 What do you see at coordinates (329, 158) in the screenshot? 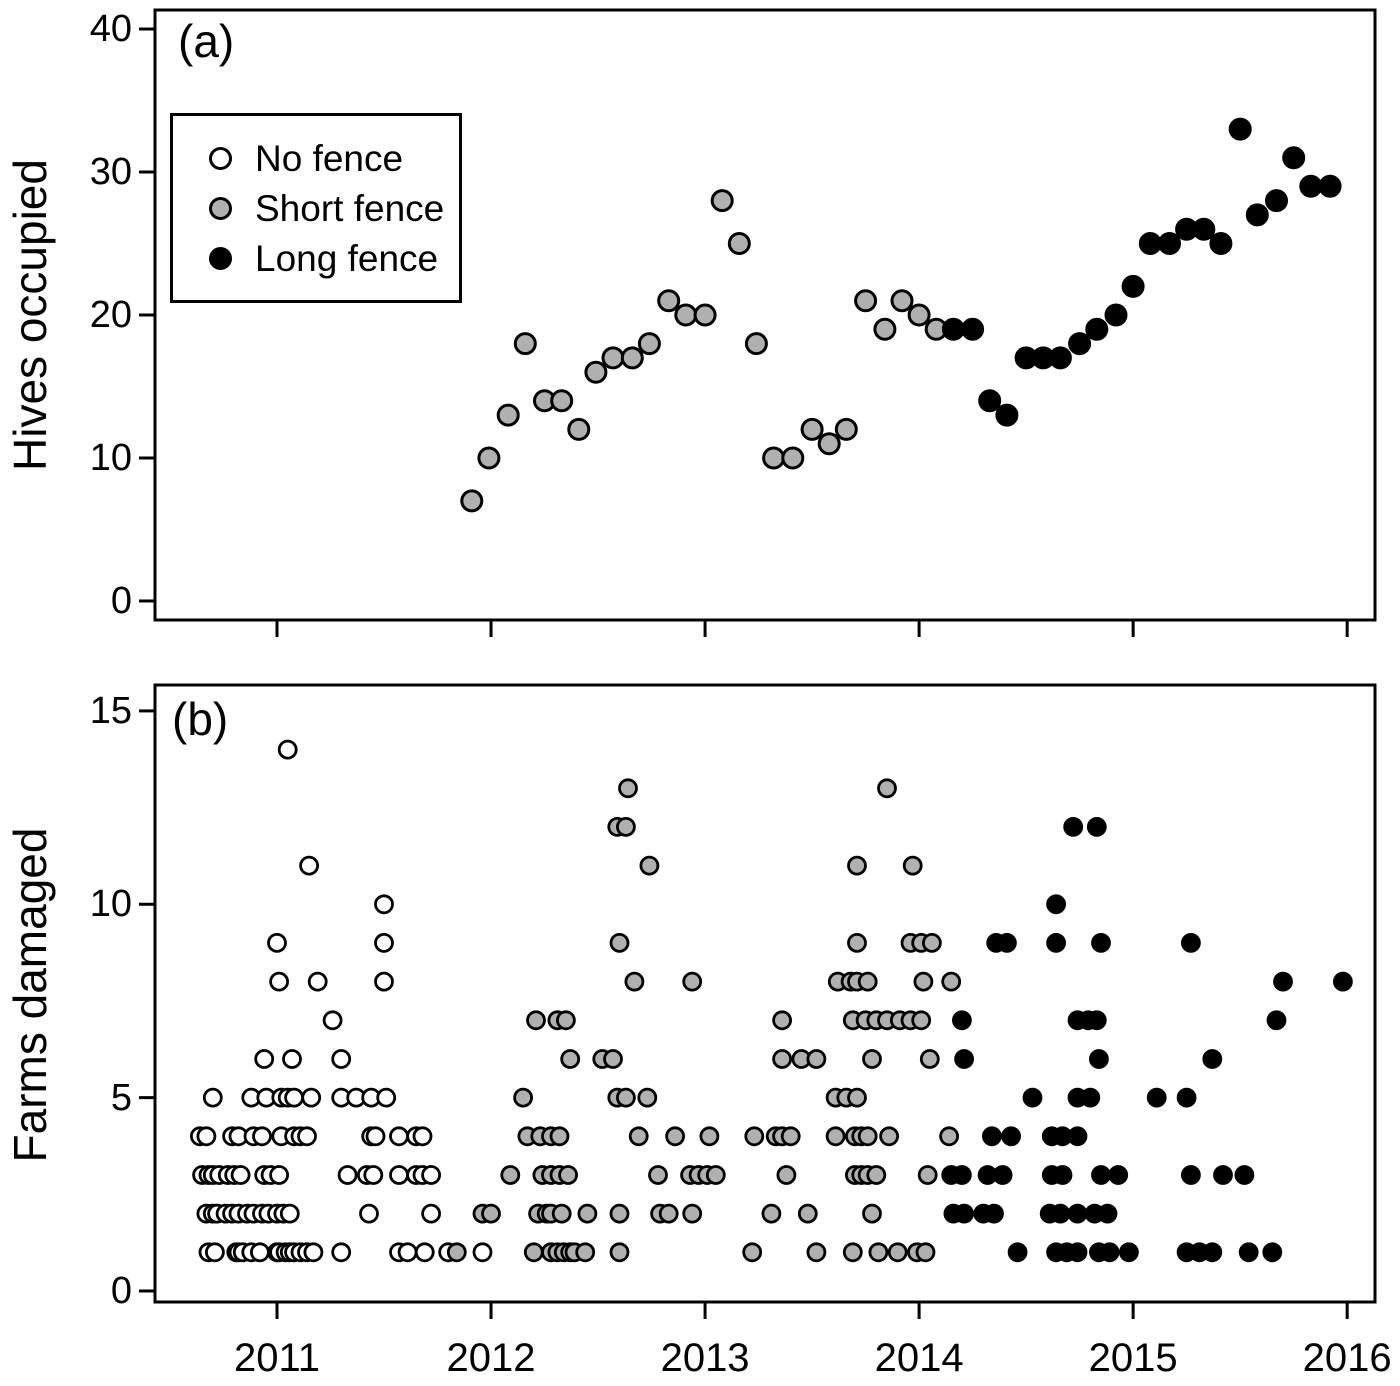
I see `legend-label: No fence` at bounding box center [329, 158].